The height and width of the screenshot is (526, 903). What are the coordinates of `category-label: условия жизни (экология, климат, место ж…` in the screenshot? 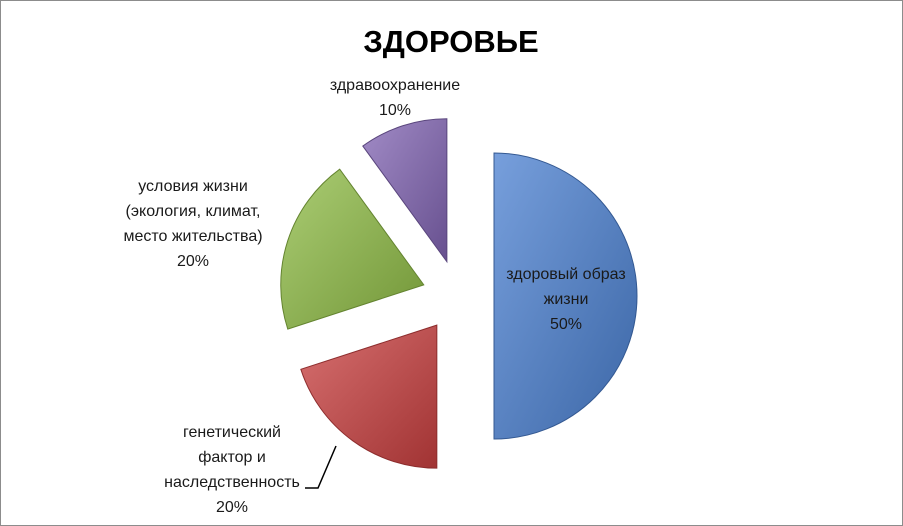 It's located at (193, 211).